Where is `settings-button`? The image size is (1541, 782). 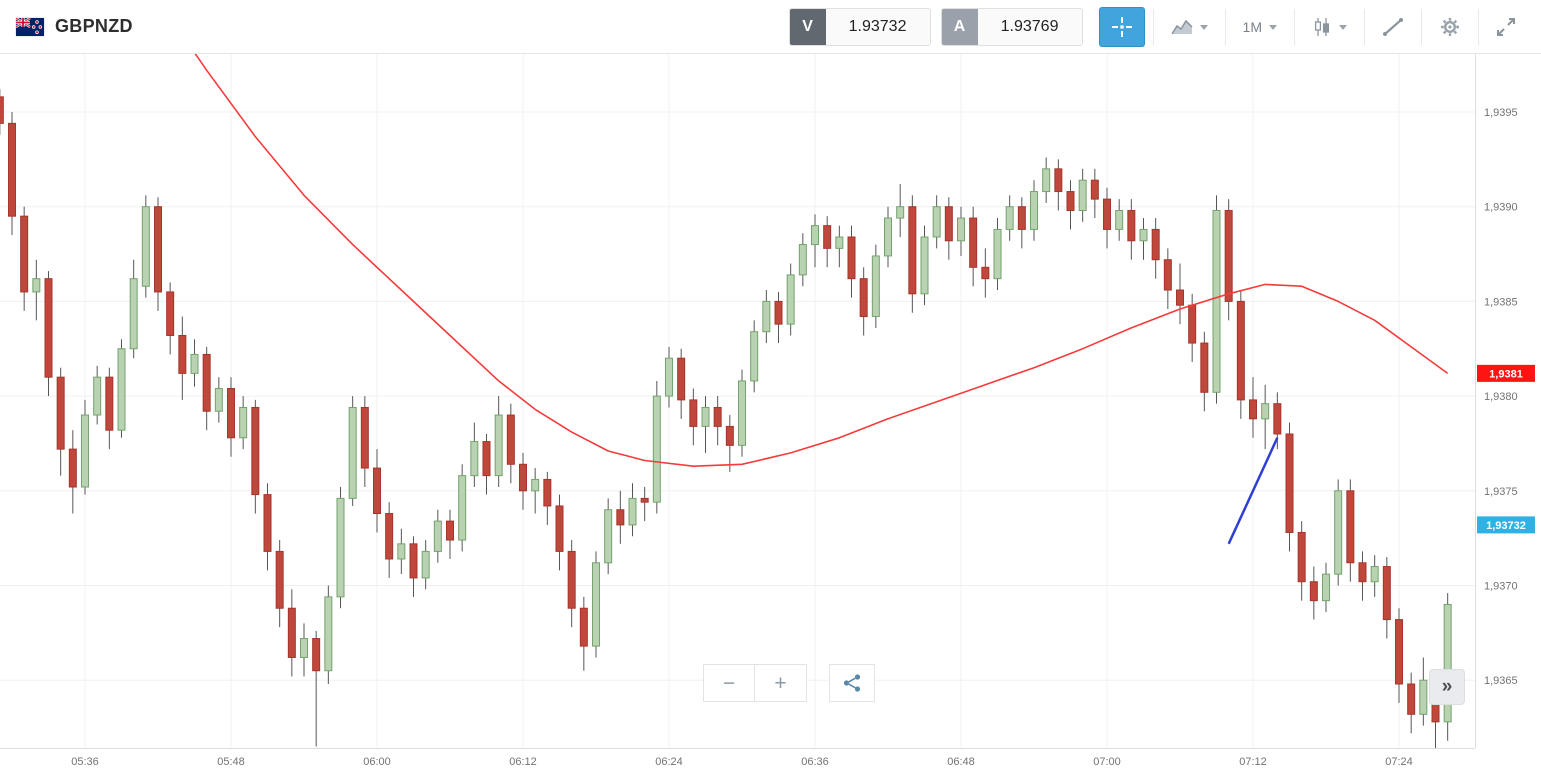 settings-button is located at coordinates (1450, 27).